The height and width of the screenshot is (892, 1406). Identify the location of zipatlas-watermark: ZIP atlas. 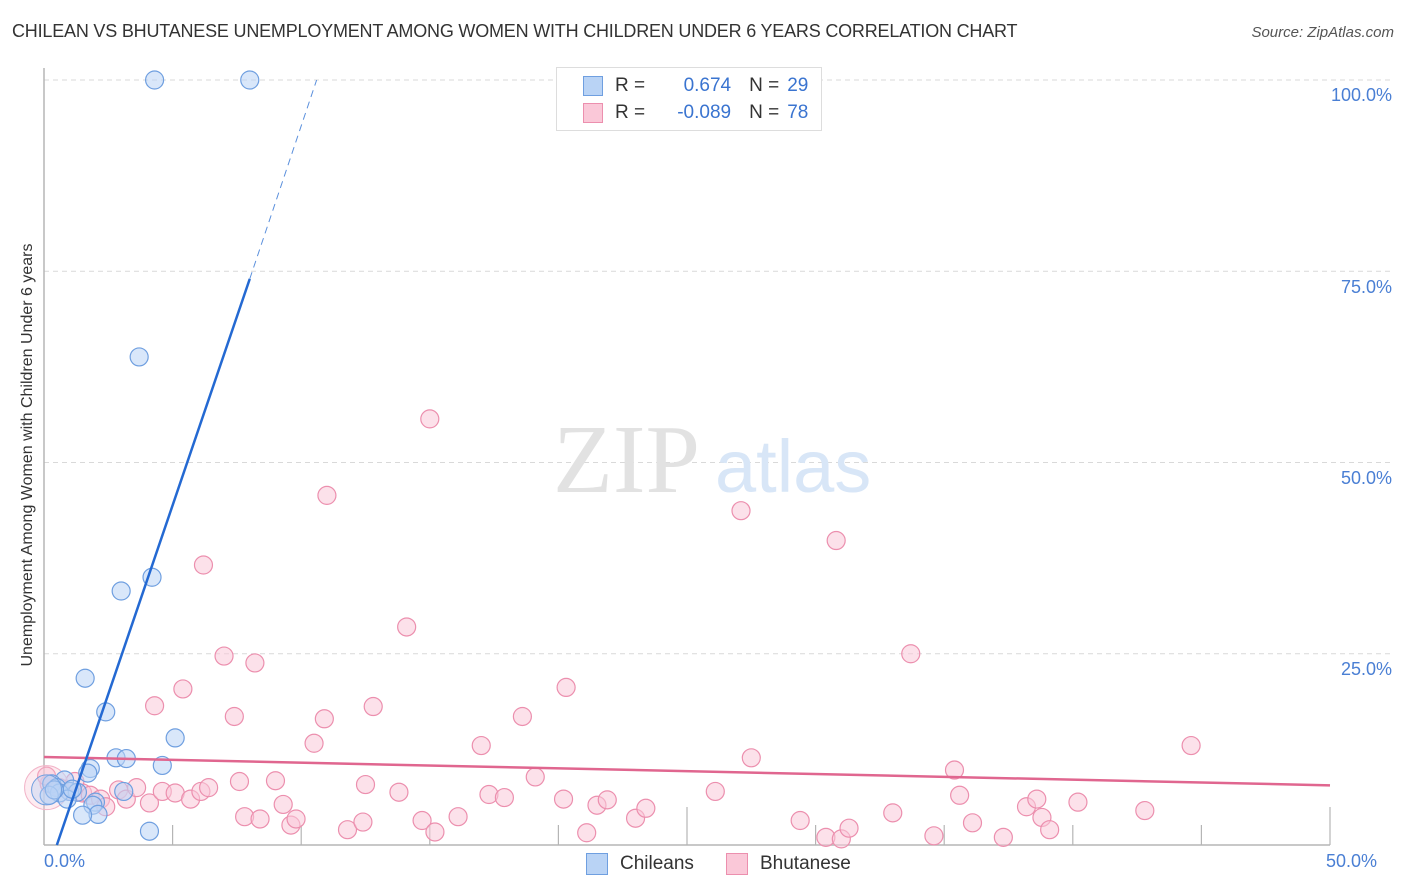
(712, 460).